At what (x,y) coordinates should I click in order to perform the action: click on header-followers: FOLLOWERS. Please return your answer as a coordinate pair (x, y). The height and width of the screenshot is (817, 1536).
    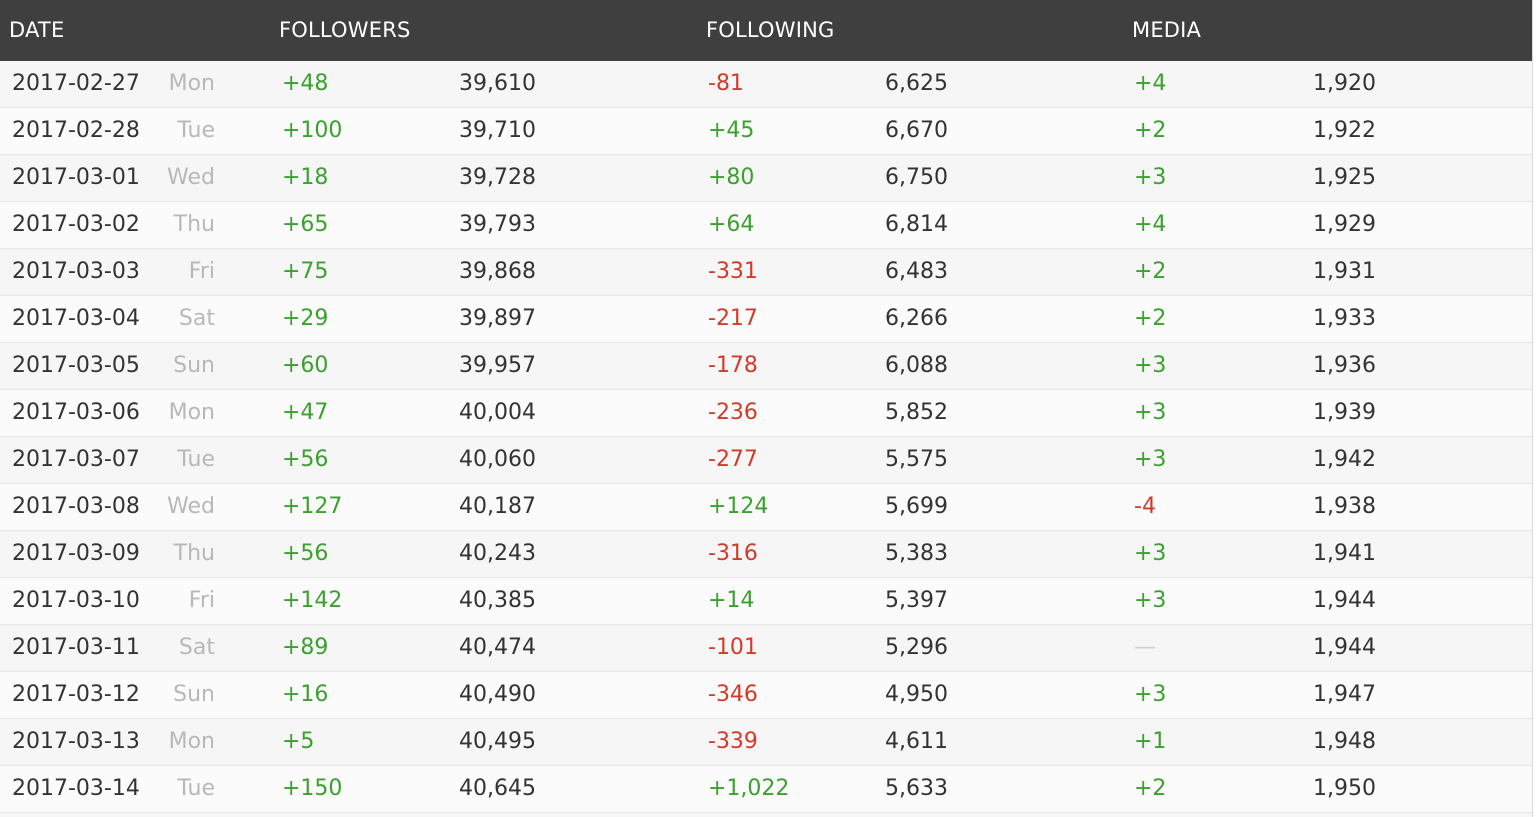
    Looking at the image, I should click on (345, 30).